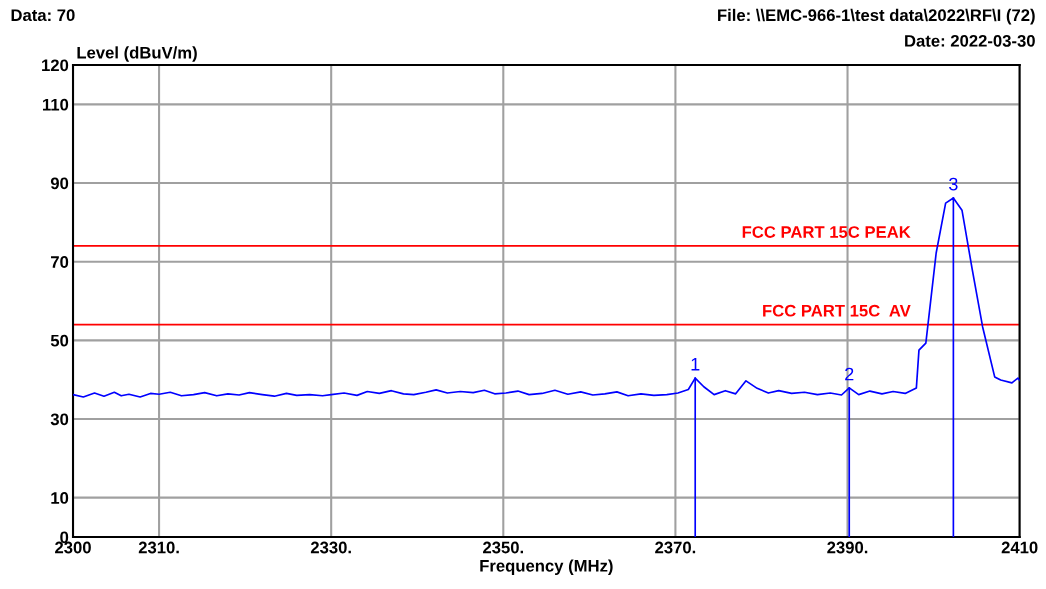 The image size is (1046, 589). I want to click on y-tick-label: 70, so click(60, 262).